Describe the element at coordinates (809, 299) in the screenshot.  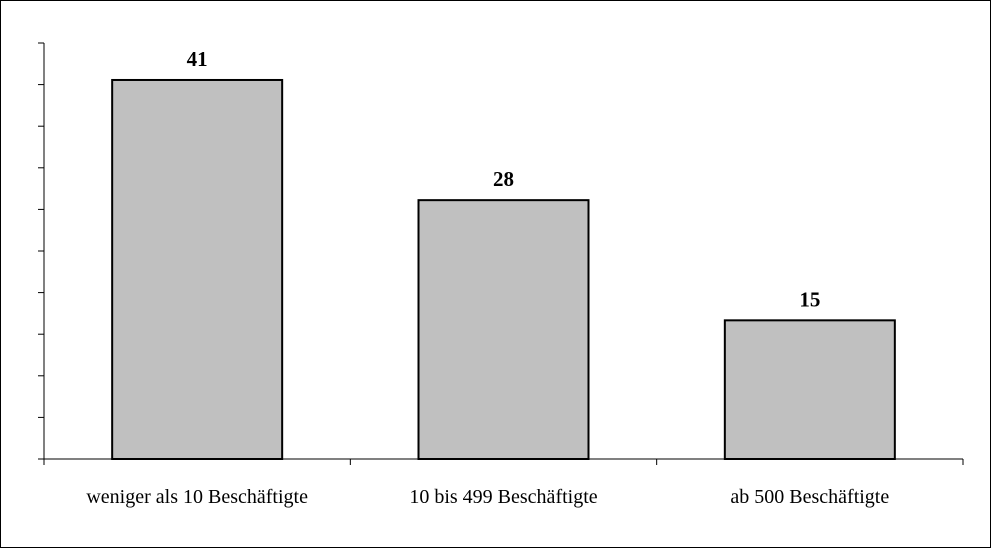
I see `data-label: 15` at that location.